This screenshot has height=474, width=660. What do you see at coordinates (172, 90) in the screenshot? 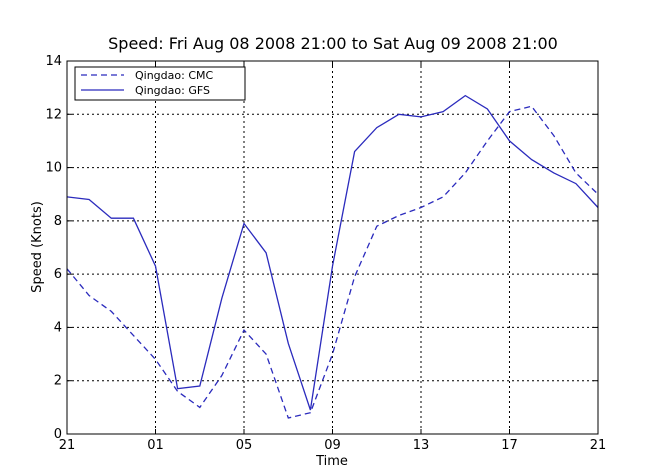
I see `legend-label-gfs: Qingdao: GFS` at bounding box center [172, 90].